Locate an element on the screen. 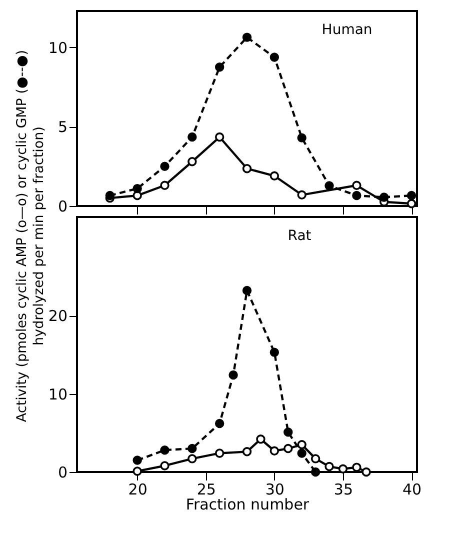  x-tick-label: 35 is located at coordinates (344, 489).